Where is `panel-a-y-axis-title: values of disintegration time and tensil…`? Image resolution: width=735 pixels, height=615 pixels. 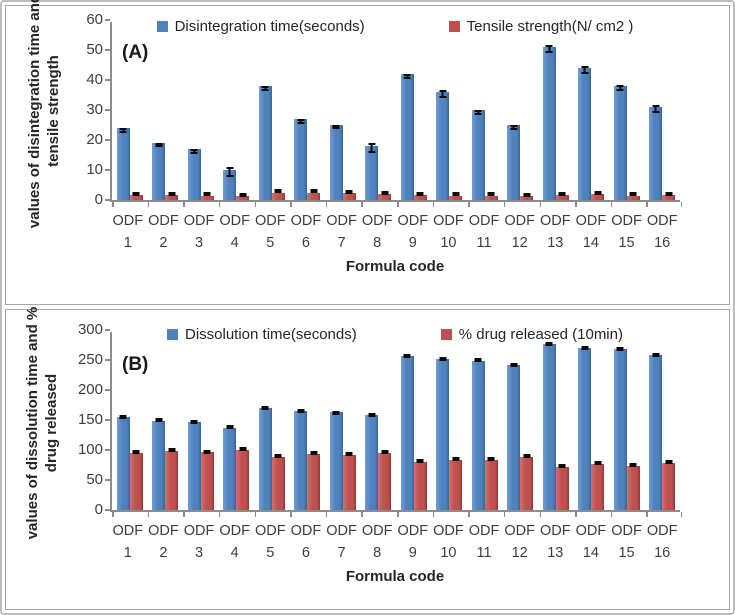 panel-a-y-axis-title: values of disintegration time and tensil… is located at coordinates (44, 130).